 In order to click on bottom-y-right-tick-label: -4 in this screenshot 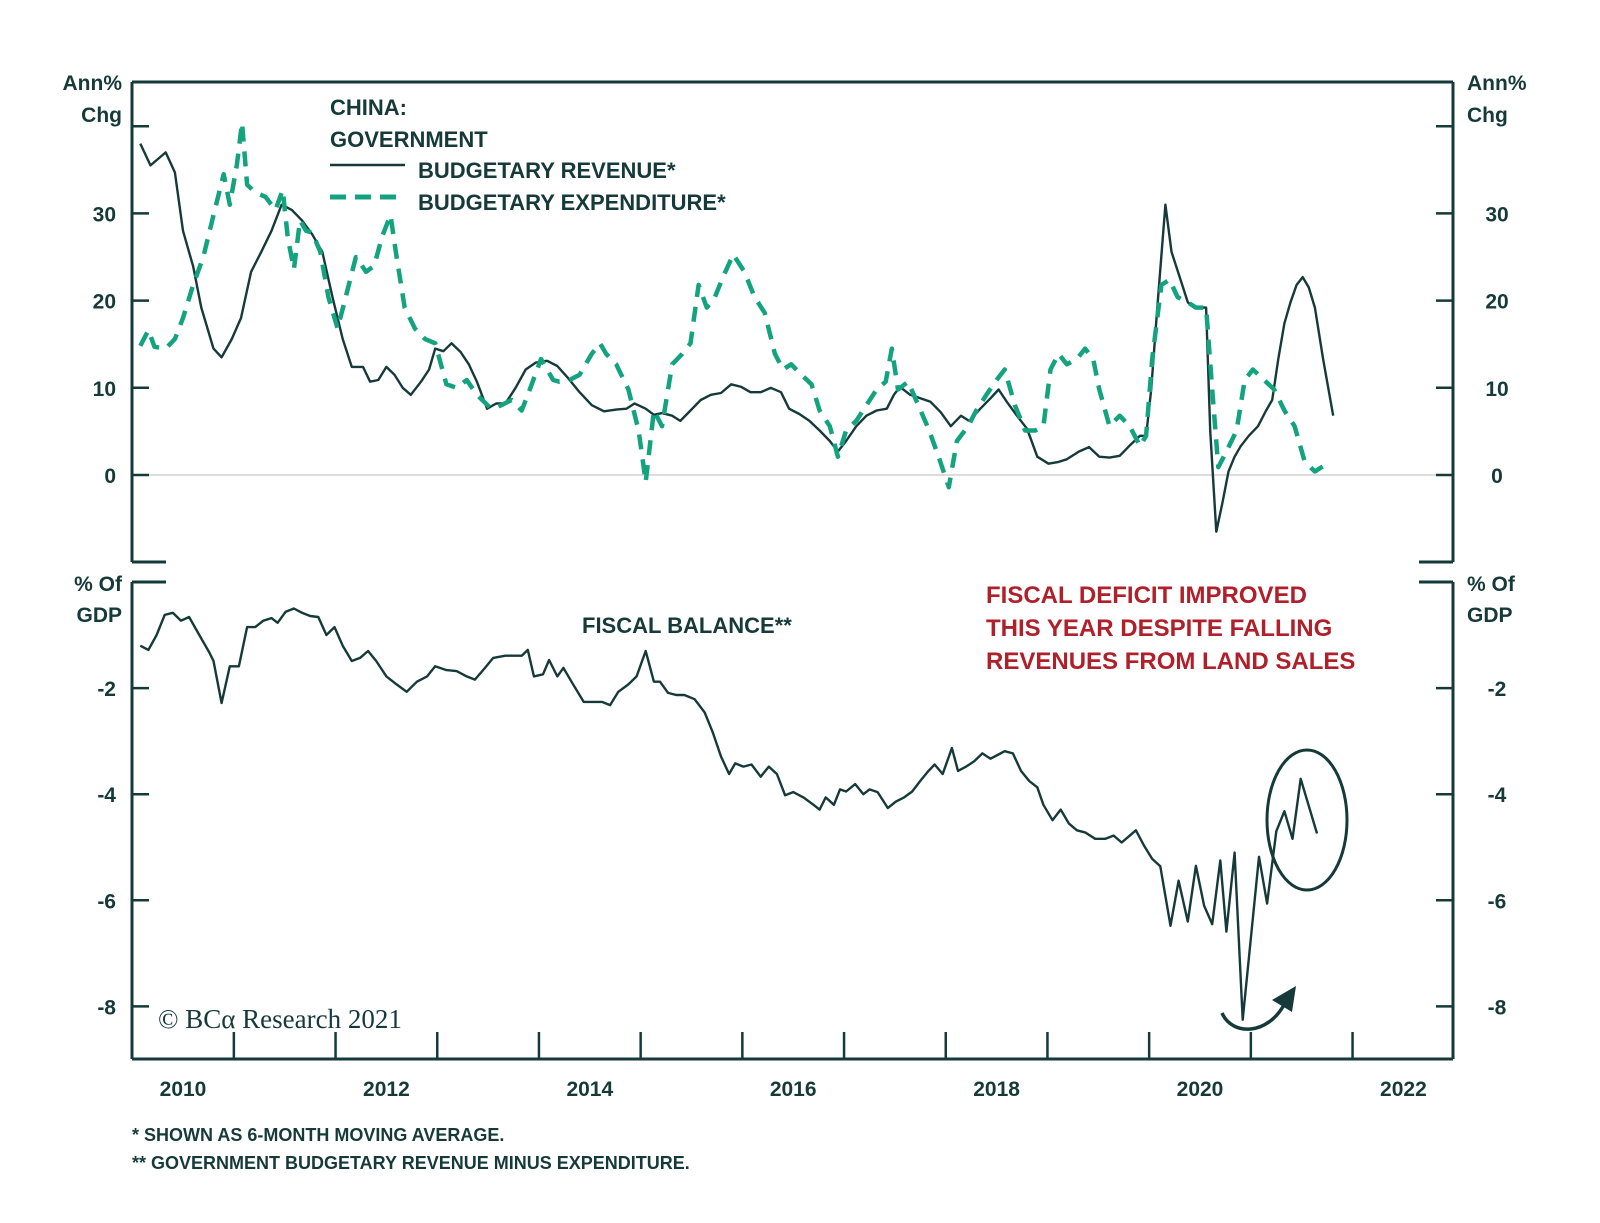, I will do `click(1497, 795)`.